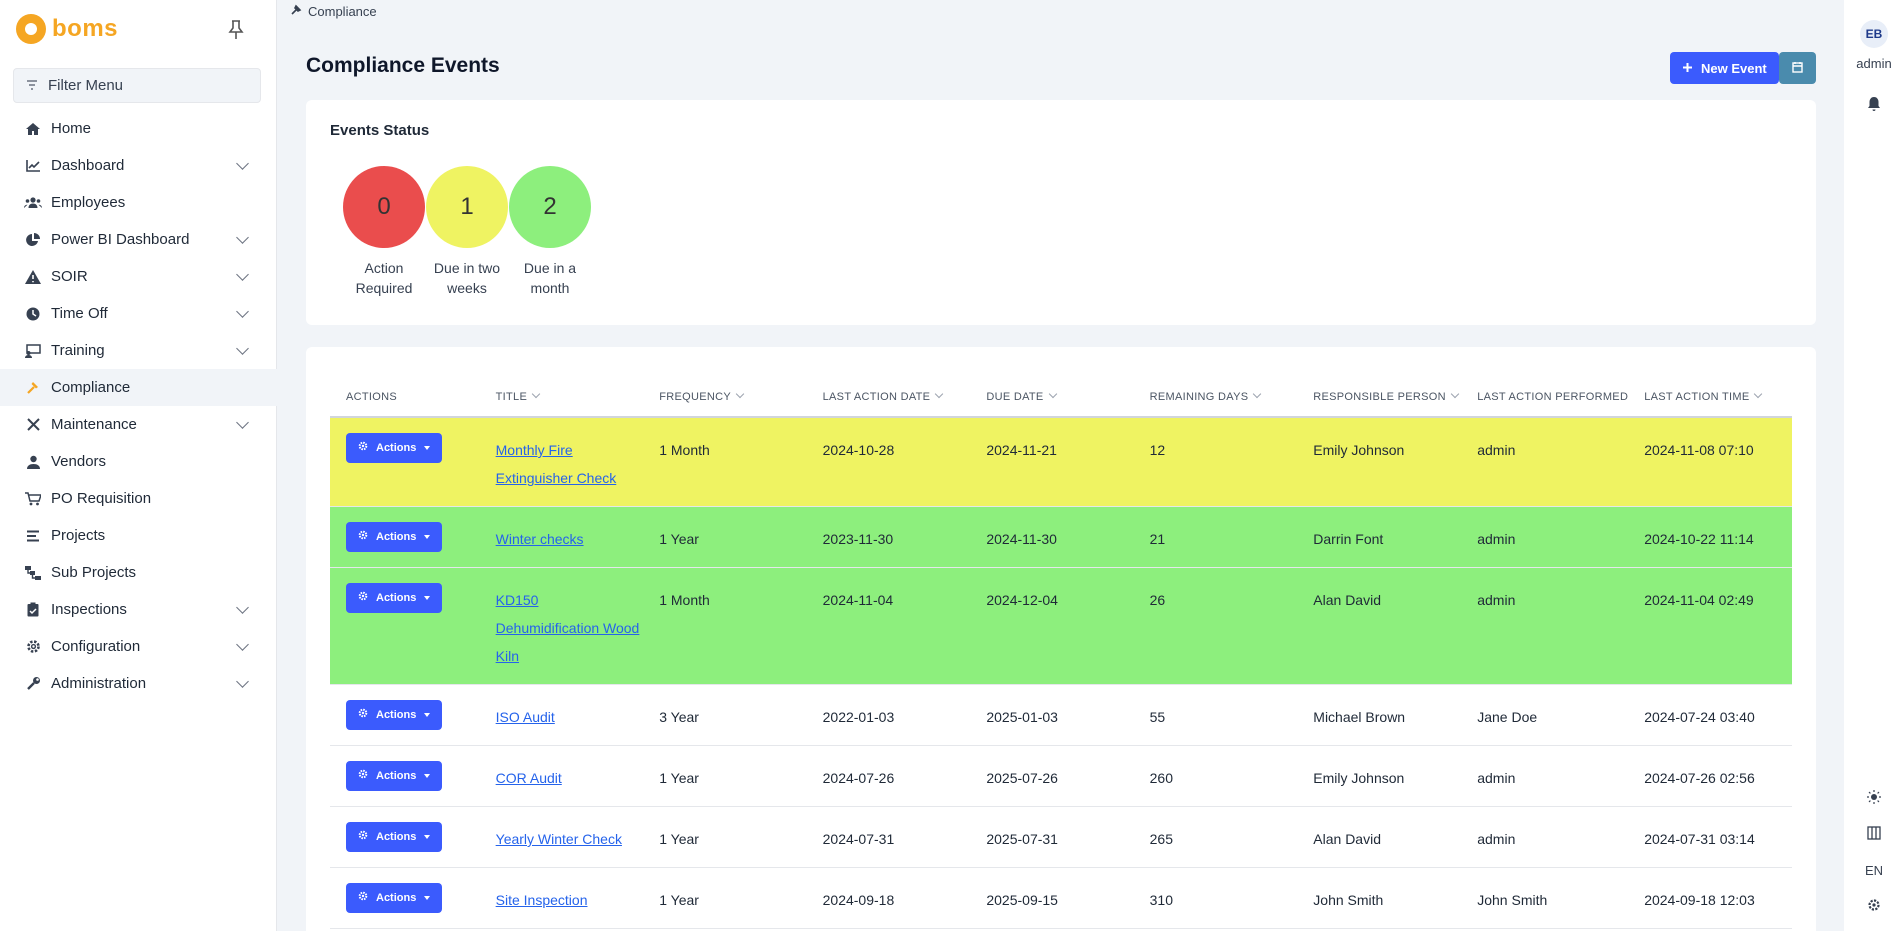  What do you see at coordinates (236, 32) in the screenshot?
I see `pin-icon` at bounding box center [236, 32].